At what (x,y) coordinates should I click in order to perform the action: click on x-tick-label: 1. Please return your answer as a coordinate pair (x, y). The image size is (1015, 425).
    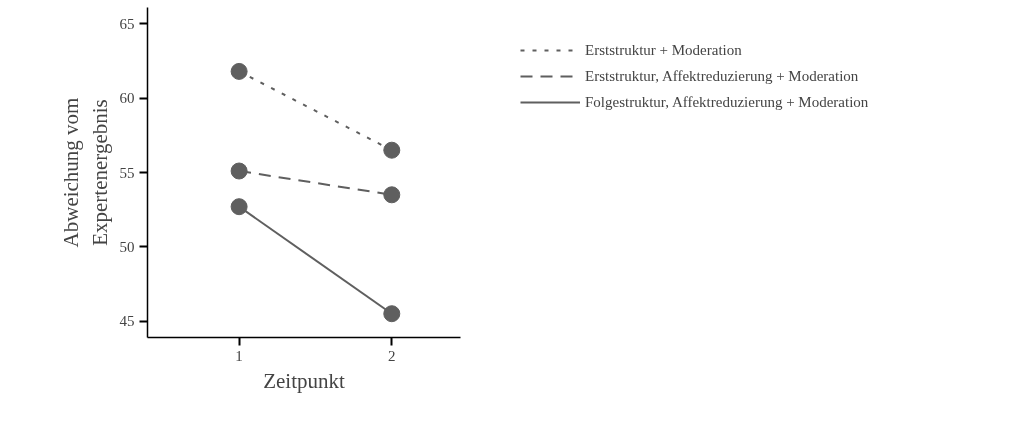
    Looking at the image, I should click on (239, 355).